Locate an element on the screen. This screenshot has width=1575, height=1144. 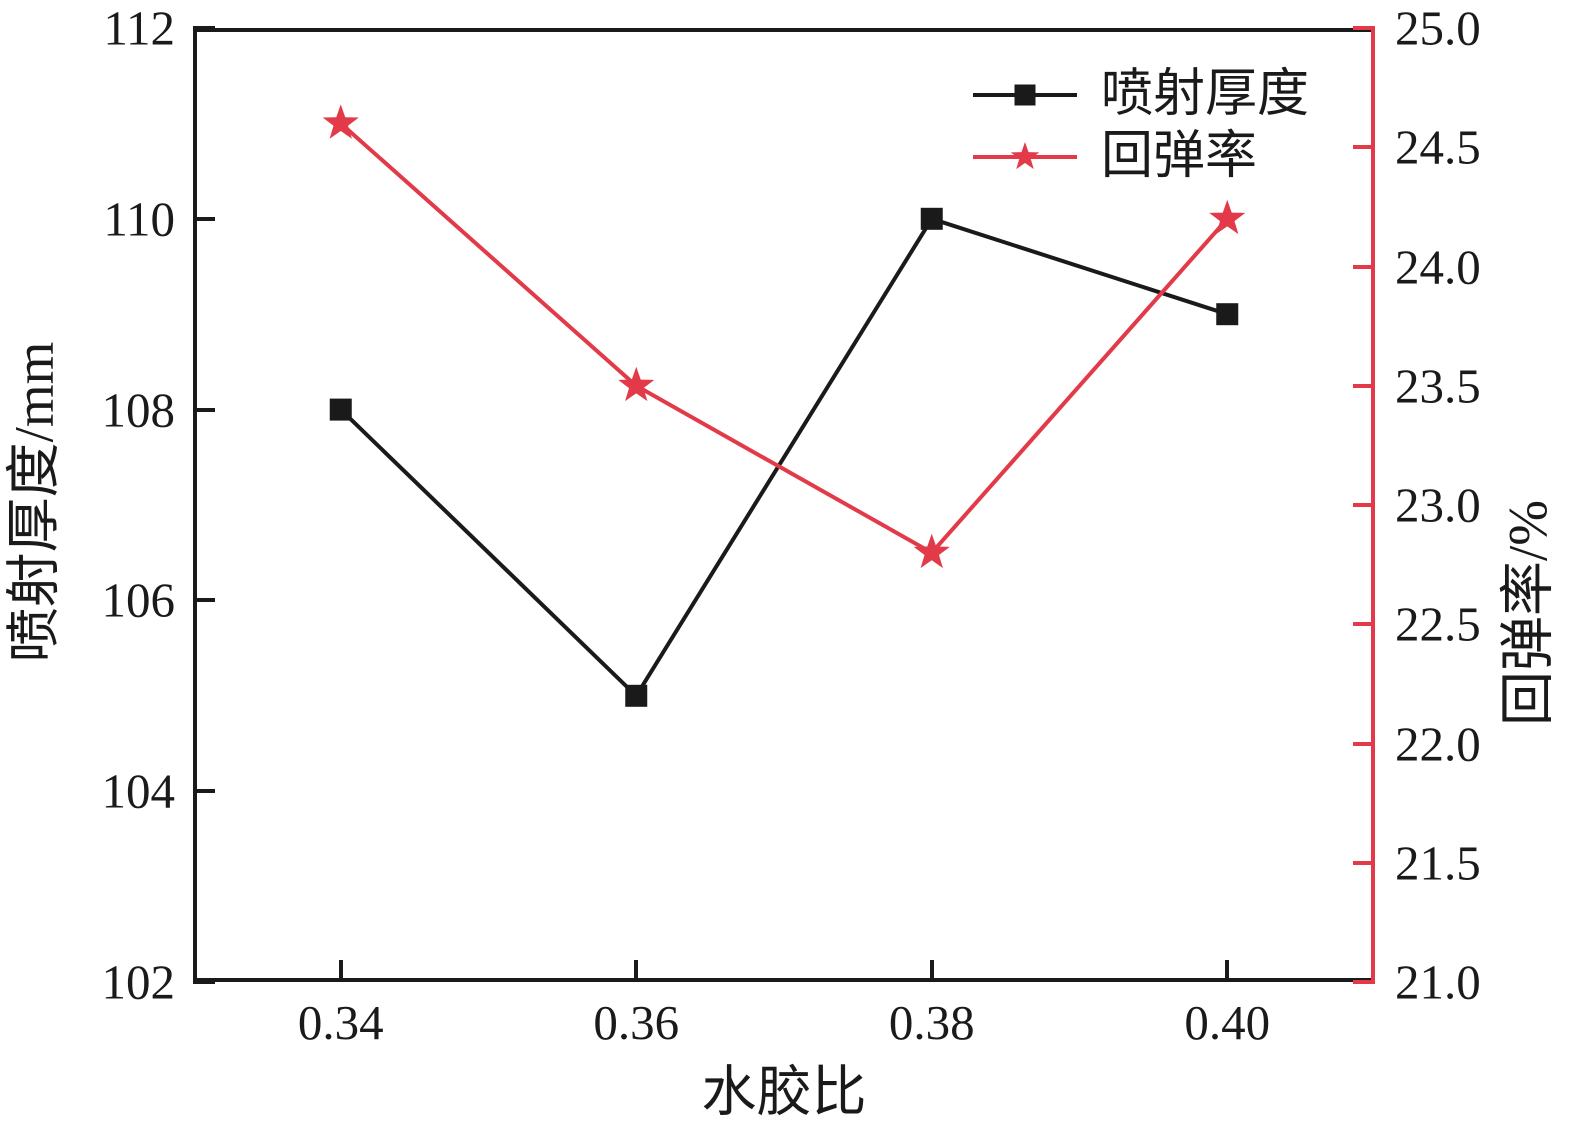
yr-tick-label: 21.0 is located at coordinates (1438, 982).